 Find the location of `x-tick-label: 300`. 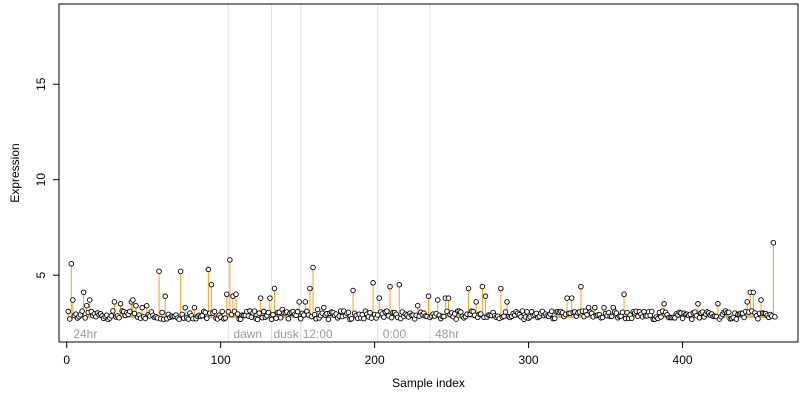

x-tick-label: 300 is located at coordinates (529, 360).